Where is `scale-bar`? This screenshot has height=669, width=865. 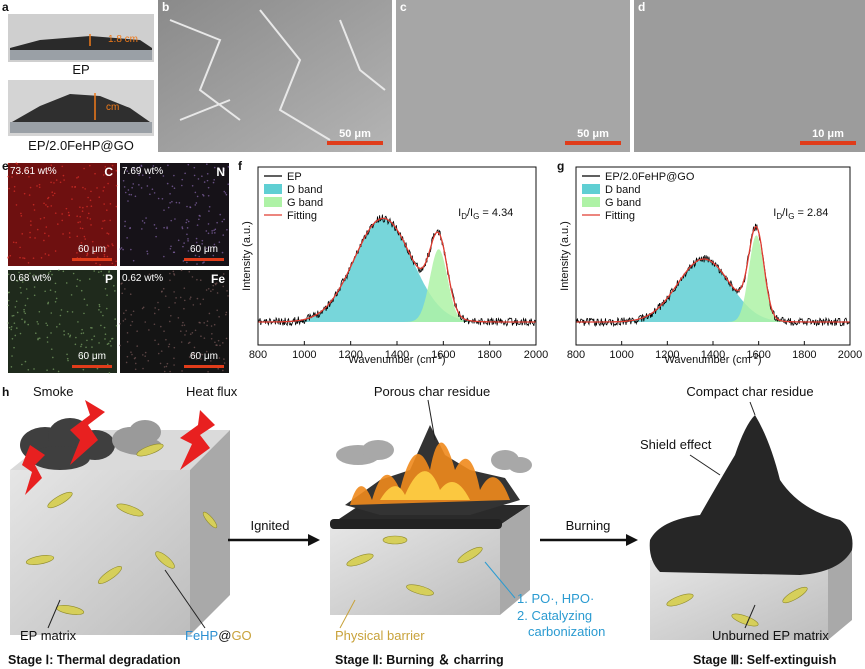
scale-bar is located at coordinates (204, 259).